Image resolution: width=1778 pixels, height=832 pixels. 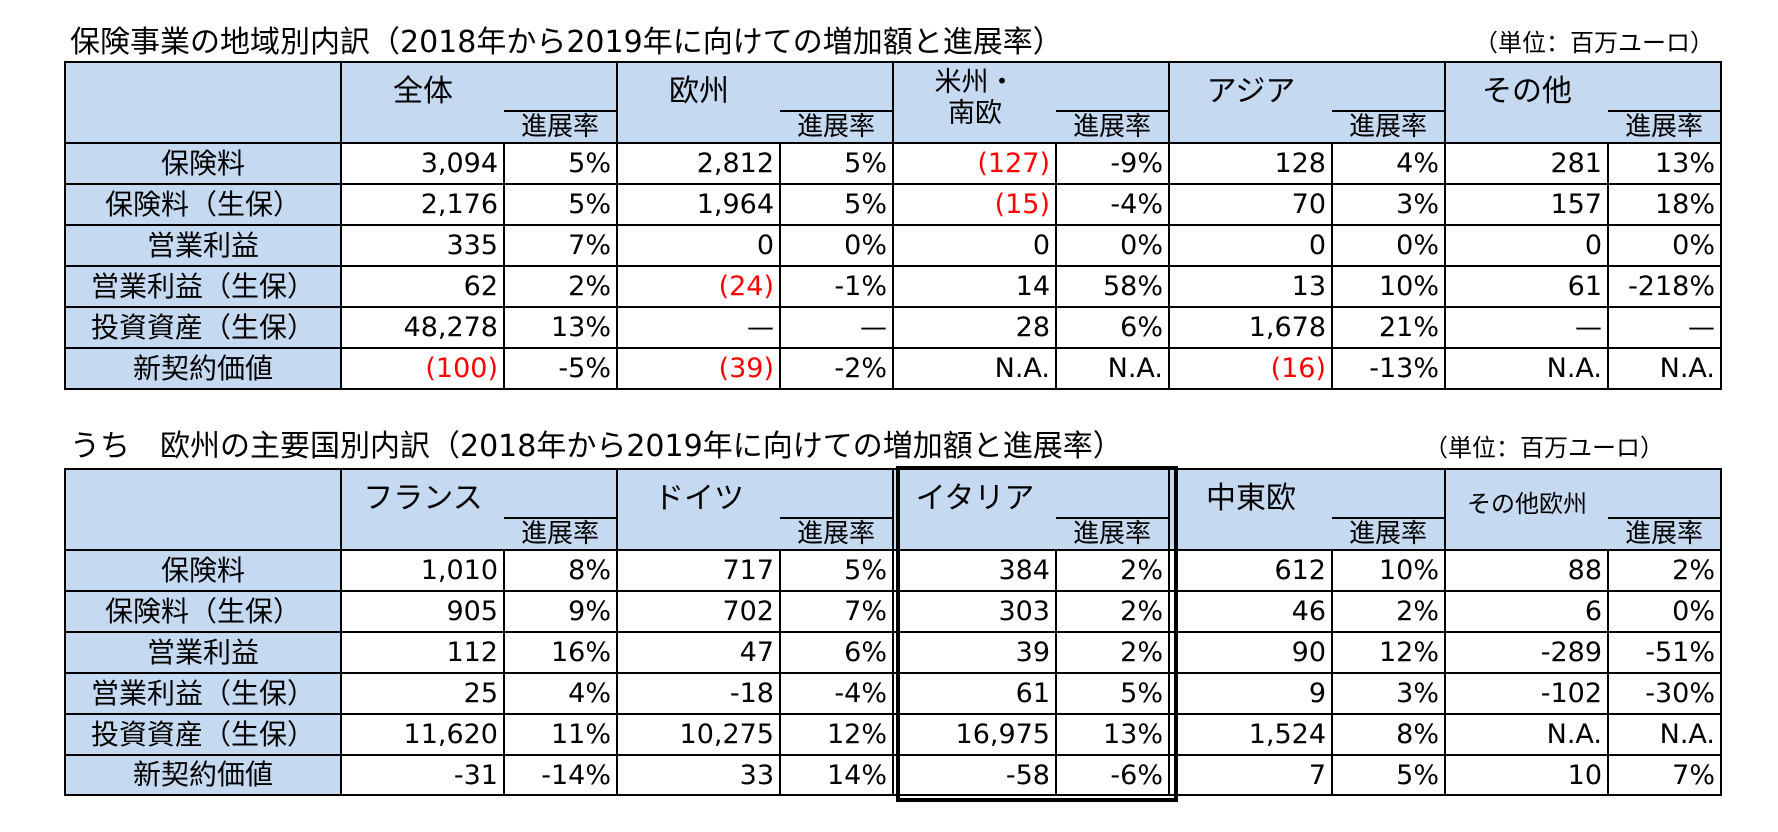 I want to click on value-cell: 1,678, so click(x=1250, y=327).